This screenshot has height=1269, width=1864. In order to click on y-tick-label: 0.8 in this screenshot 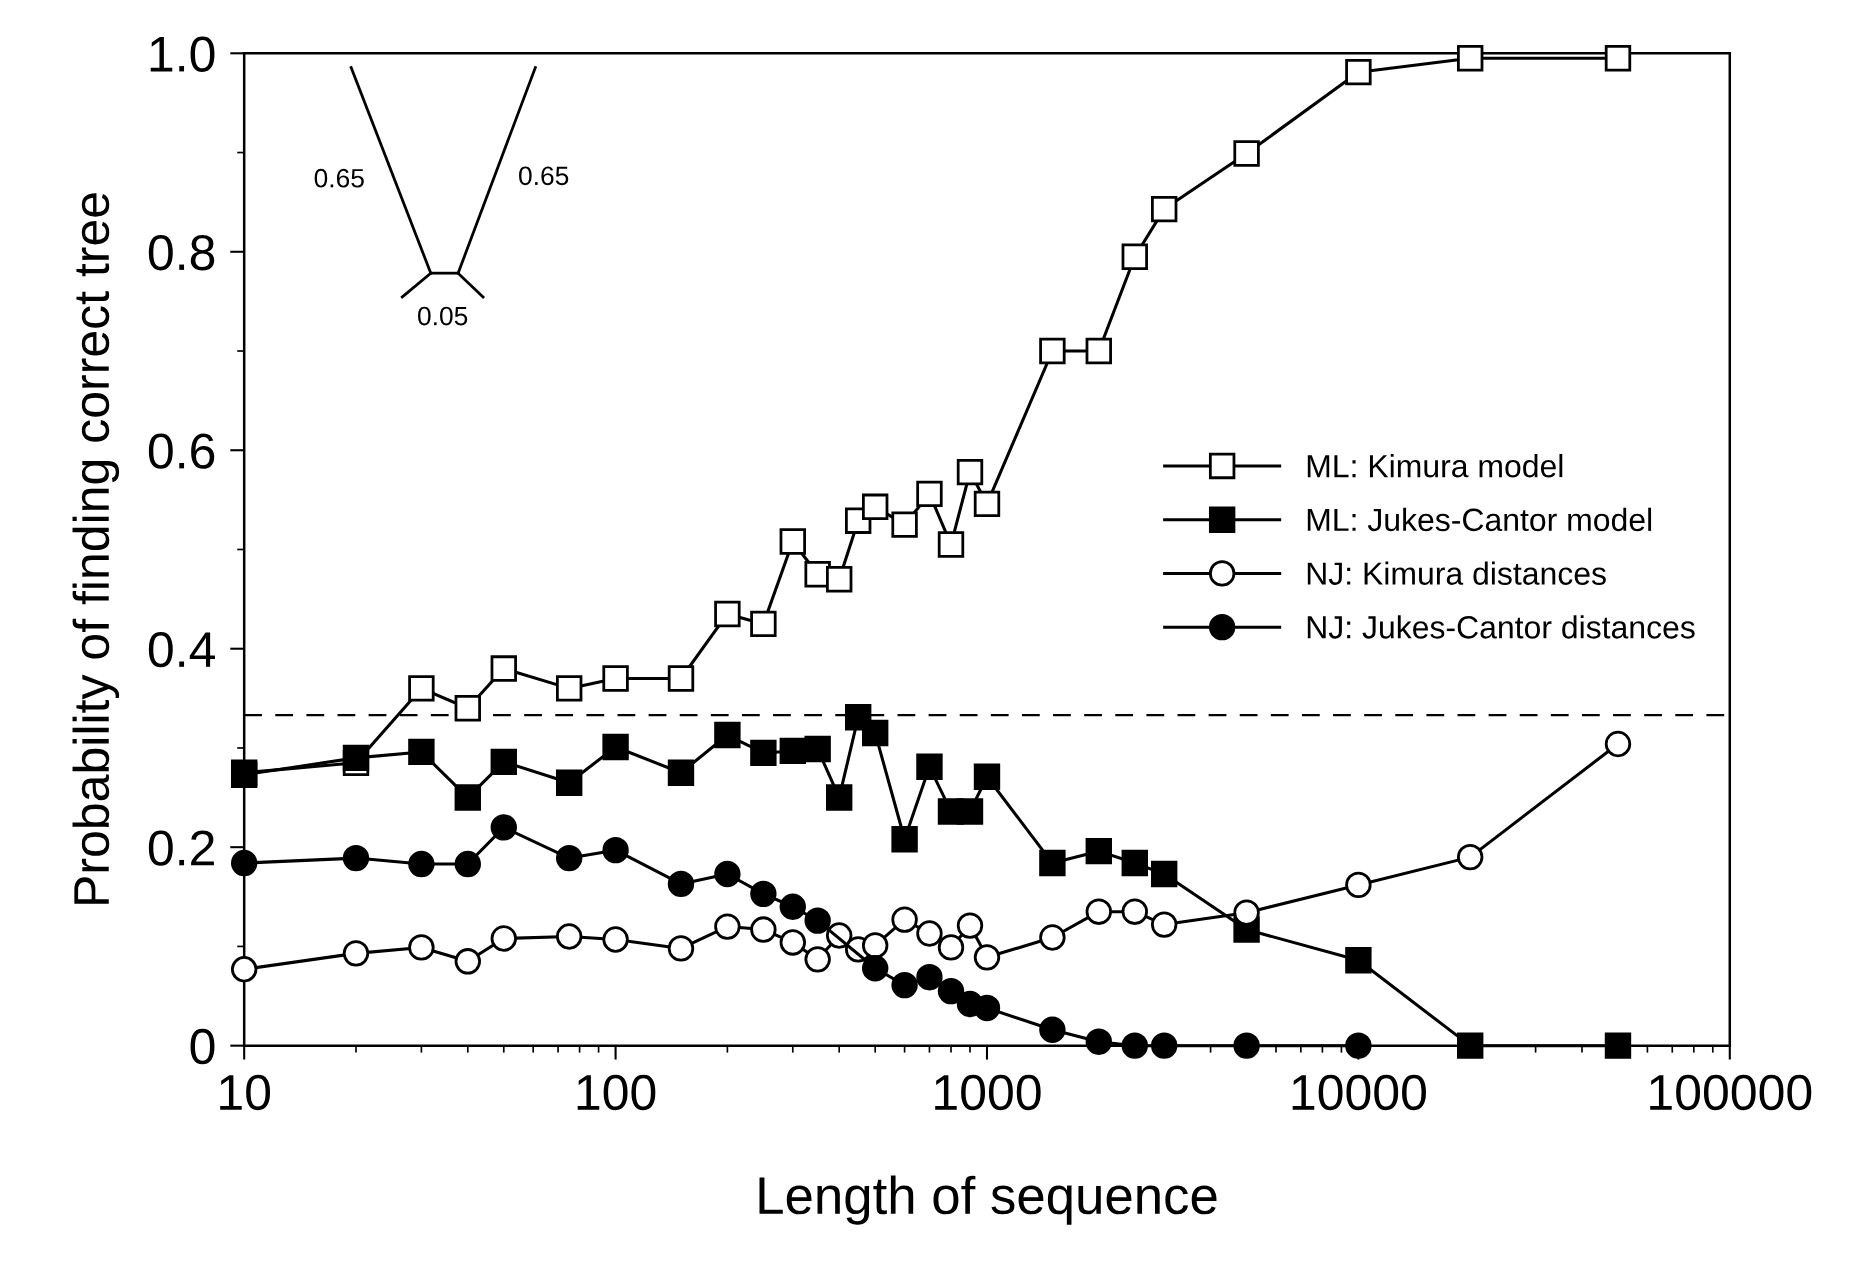, I will do `click(181, 252)`.